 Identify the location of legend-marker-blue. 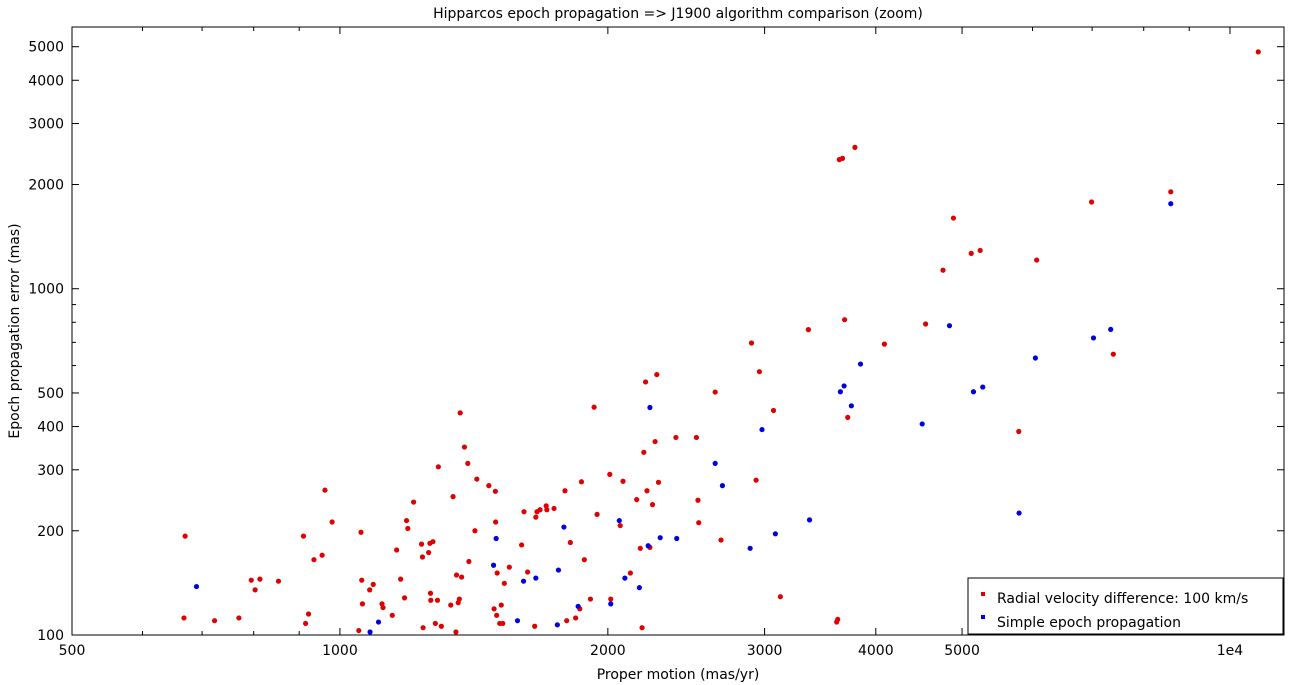
(983, 617).